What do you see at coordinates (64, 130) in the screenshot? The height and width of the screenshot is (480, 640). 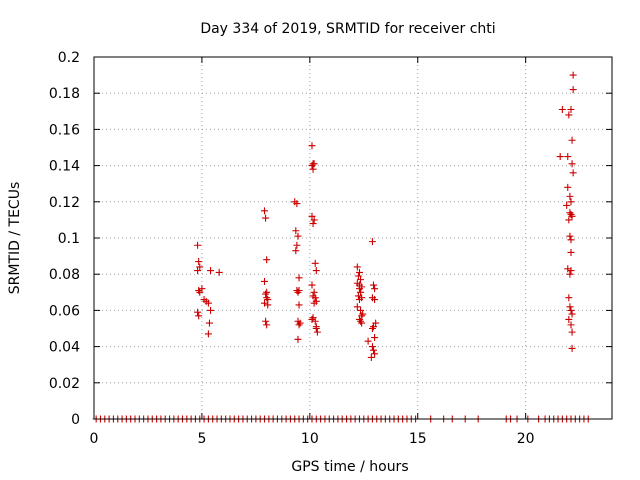 I see `y-tick-label: 0.16` at bounding box center [64, 130].